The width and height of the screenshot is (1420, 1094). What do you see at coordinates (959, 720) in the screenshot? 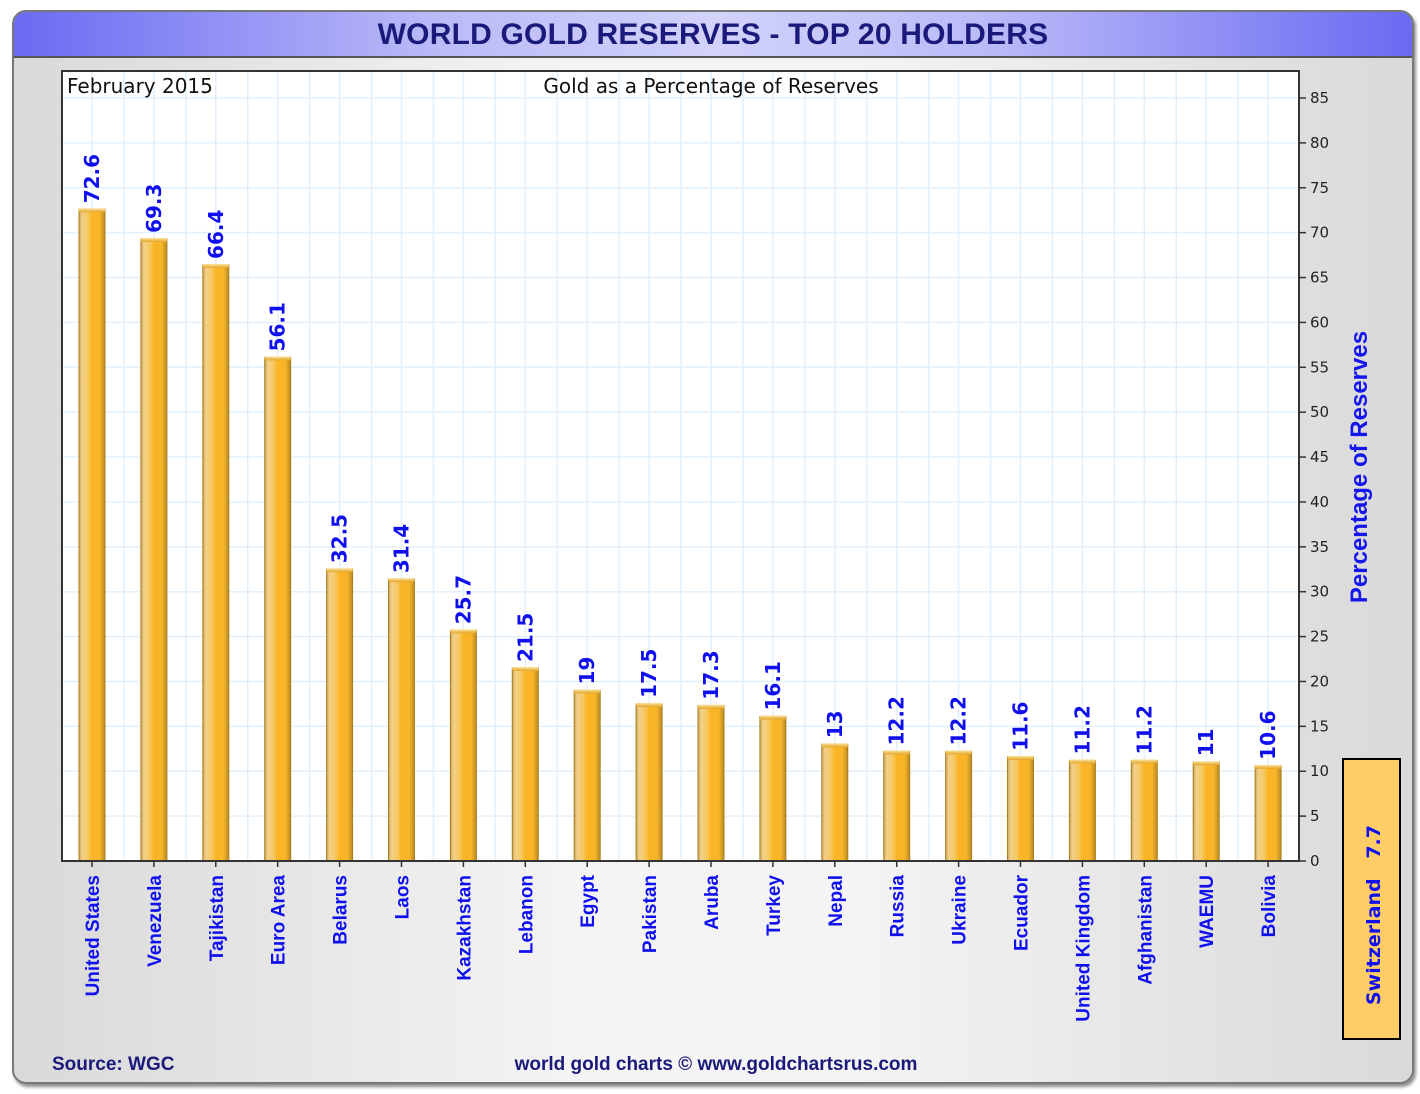
I see `value-label: 12.2` at bounding box center [959, 720].